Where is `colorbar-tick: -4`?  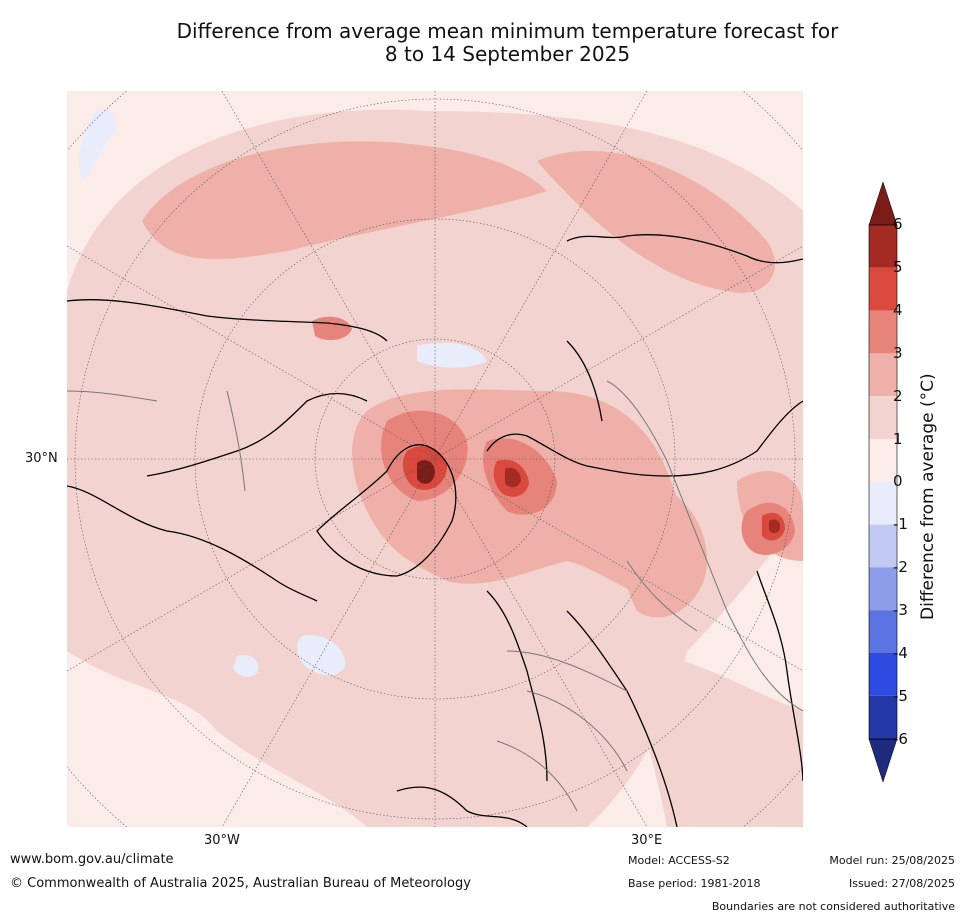
colorbar-tick: -4 is located at coordinates (900, 653).